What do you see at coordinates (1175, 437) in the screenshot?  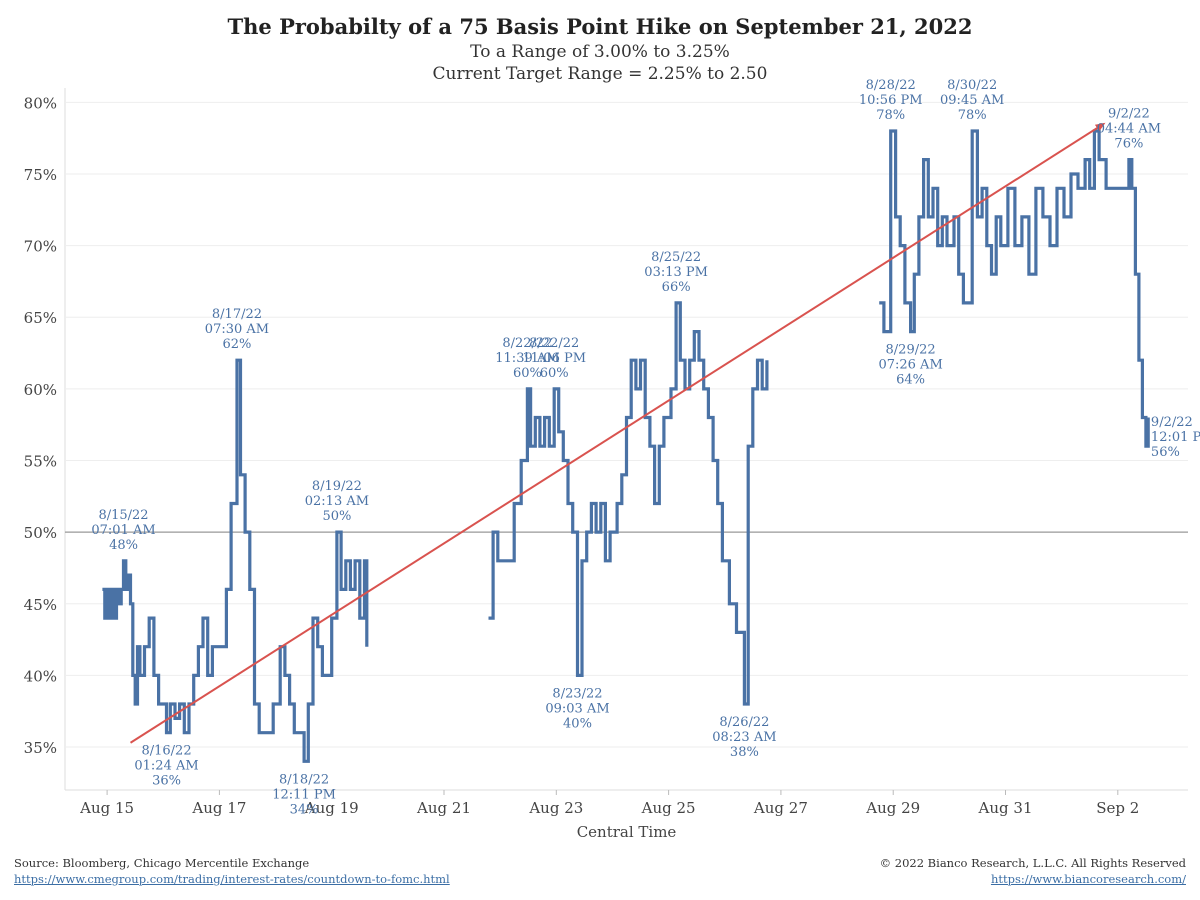 I see `annotation-label: 12:01 PM` at bounding box center [1175, 437].